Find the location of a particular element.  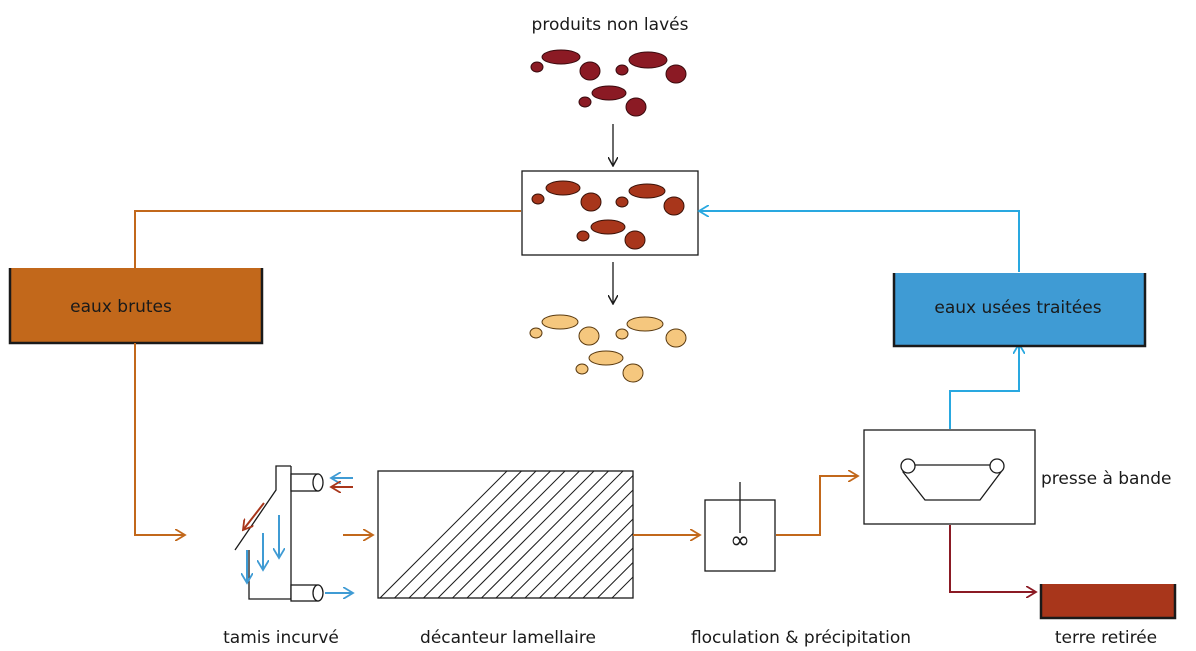

label-unwashed-products: produits non lavés is located at coordinates (610, 25).